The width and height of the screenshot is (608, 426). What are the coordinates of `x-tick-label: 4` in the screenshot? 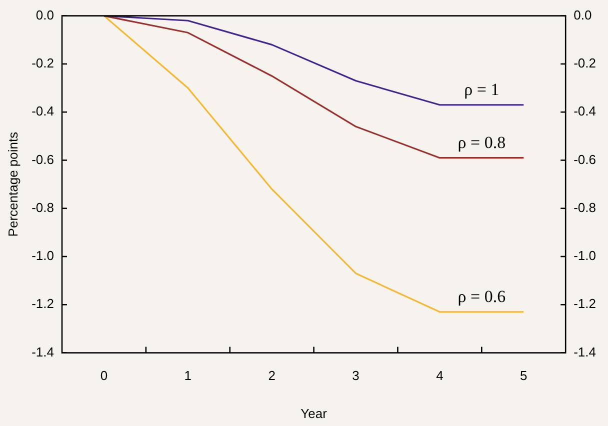 It's located at (440, 376).